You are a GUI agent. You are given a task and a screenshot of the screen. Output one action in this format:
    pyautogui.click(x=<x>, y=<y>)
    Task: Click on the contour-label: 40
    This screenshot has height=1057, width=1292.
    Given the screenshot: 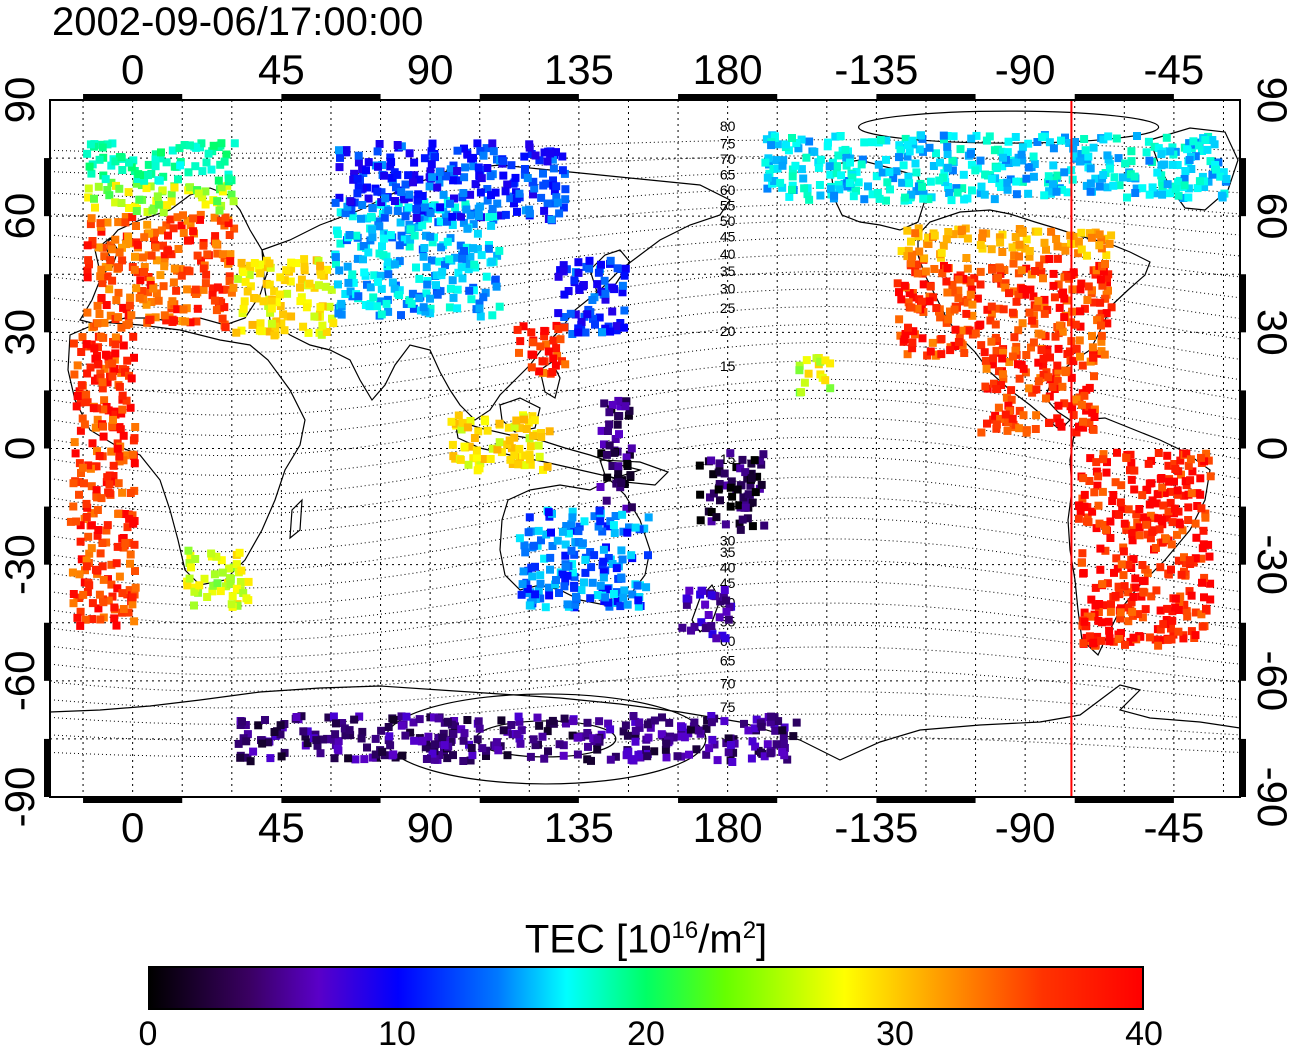 What is the action you would take?
    pyautogui.click(x=728, y=567)
    